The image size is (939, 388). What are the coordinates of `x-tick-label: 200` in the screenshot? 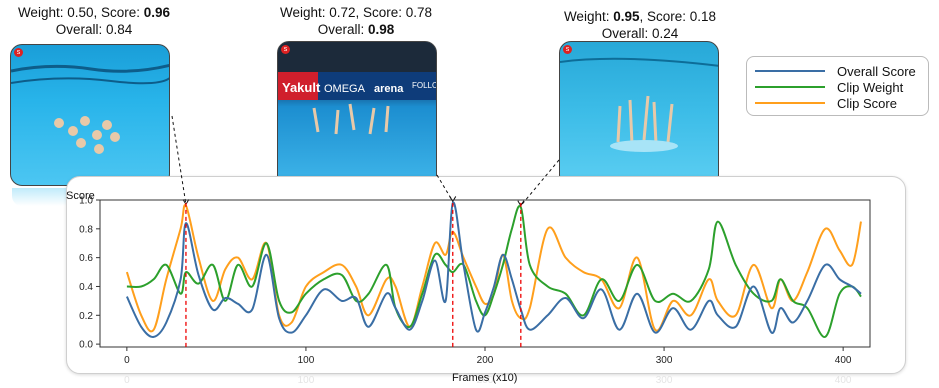 It's located at (485, 360).